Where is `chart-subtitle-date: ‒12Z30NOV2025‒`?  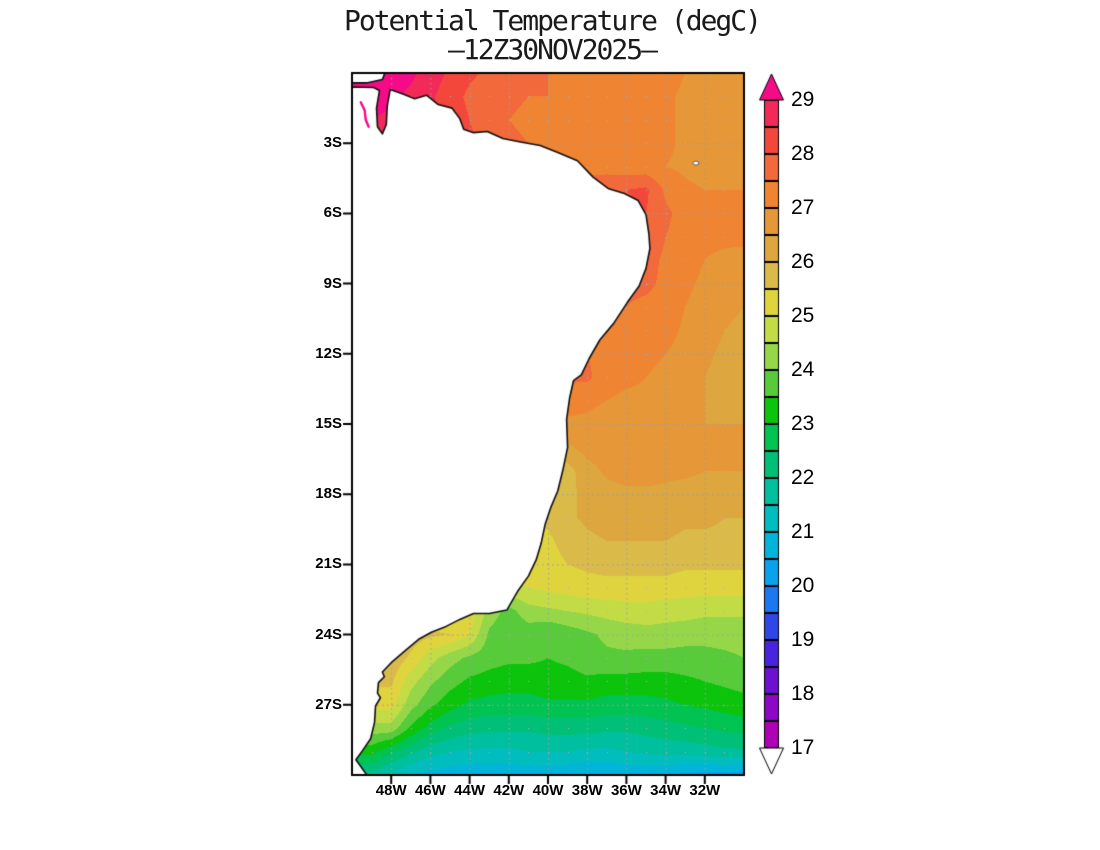
chart-subtitle-date: ‒12Z30NOV2025‒ is located at coordinates (552, 49).